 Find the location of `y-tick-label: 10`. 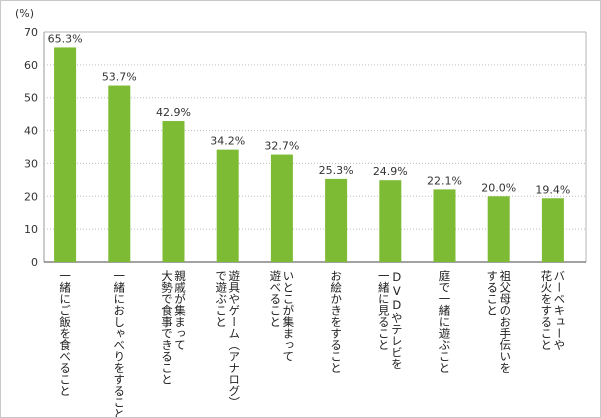

y-tick-label: 10 is located at coordinates (31, 229).